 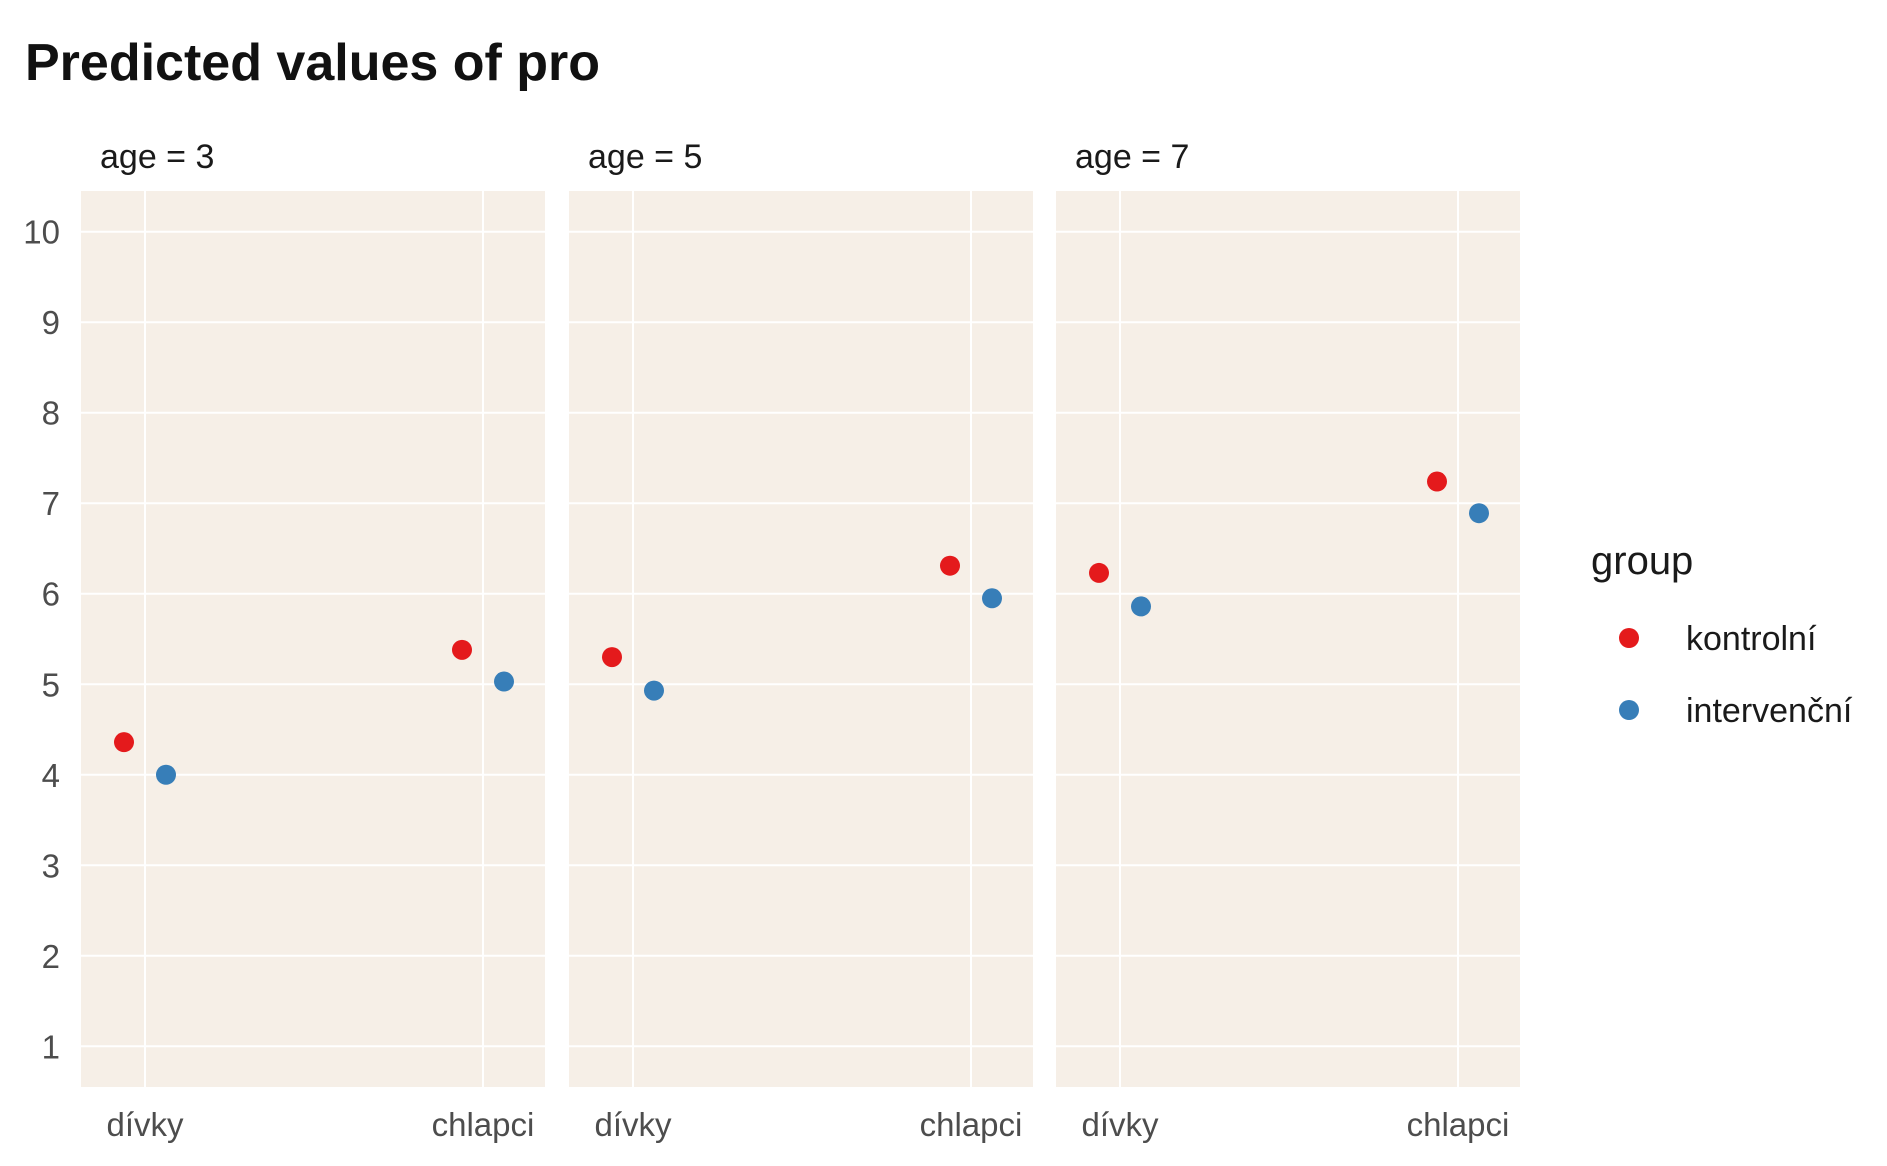 What do you see at coordinates (51, 684) in the screenshot?
I see `y-tick-label: 5` at bounding box center [51, 684].